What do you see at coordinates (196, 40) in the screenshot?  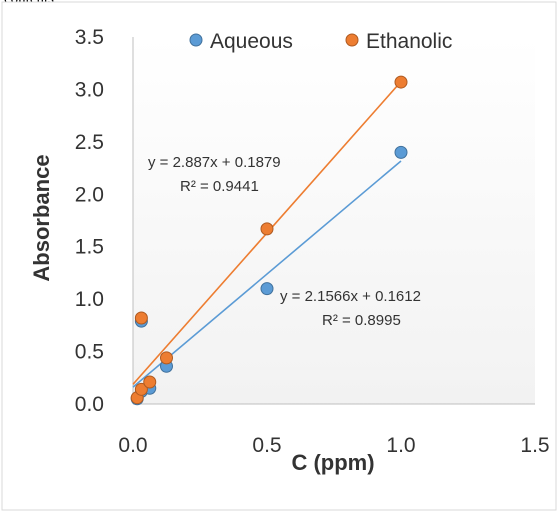 I see `legend-marker-aqueous` at bounding box center [196, 40].